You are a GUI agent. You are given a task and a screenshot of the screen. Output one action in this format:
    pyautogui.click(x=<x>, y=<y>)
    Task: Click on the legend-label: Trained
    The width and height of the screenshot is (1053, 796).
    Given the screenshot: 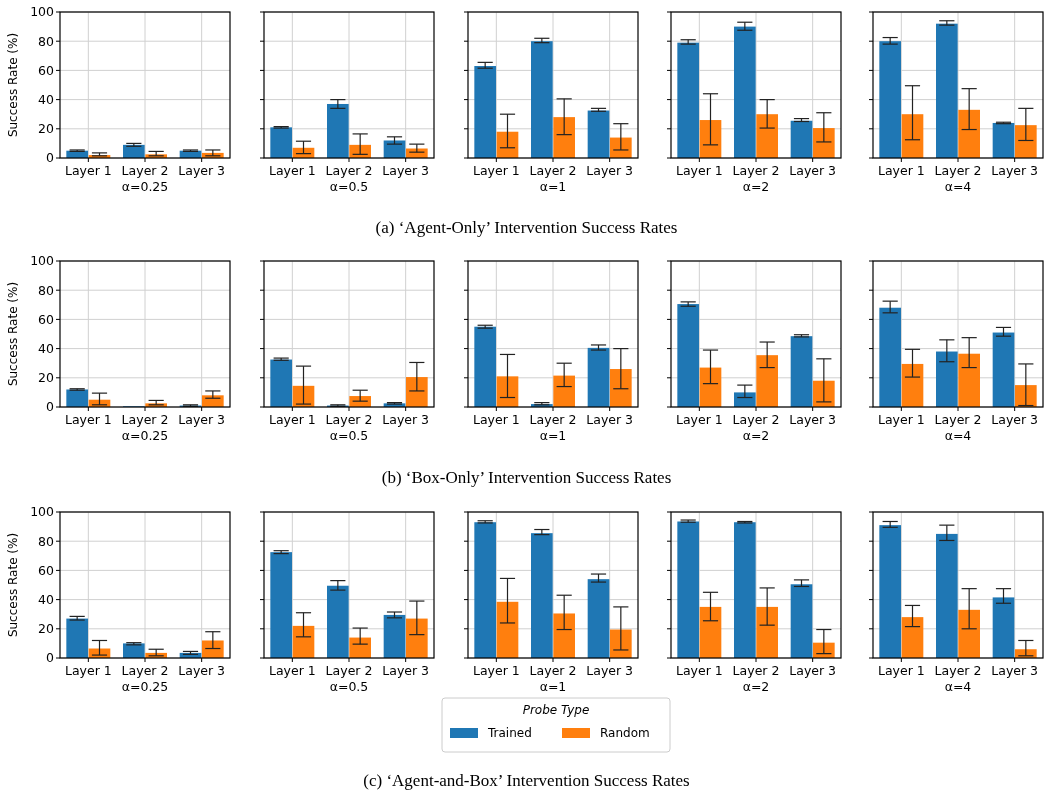 What is the action you would take?
    pyautogui.click(x=509, y=733)
    